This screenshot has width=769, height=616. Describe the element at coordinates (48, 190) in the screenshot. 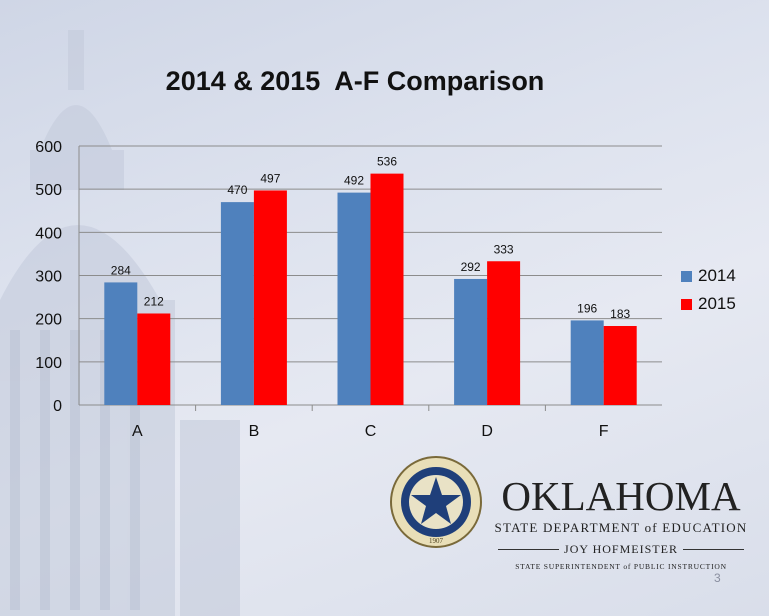

I see `y-tick-label: 500` at that location.